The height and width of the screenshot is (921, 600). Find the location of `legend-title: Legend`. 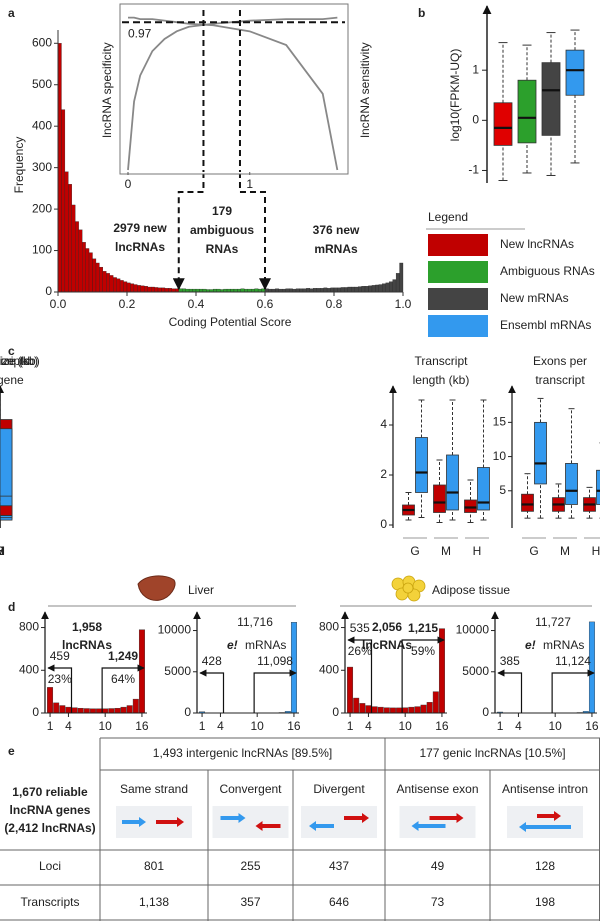

legend-title: Legend is located at coordinates (448, 217).